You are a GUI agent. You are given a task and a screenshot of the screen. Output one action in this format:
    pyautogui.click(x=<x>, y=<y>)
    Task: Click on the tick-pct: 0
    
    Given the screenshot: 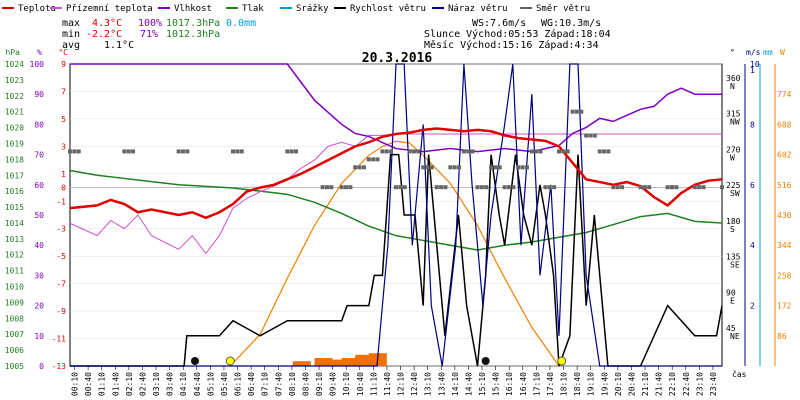 What is the action you would take?
    pyautogui.click(x=41, y=366)
    